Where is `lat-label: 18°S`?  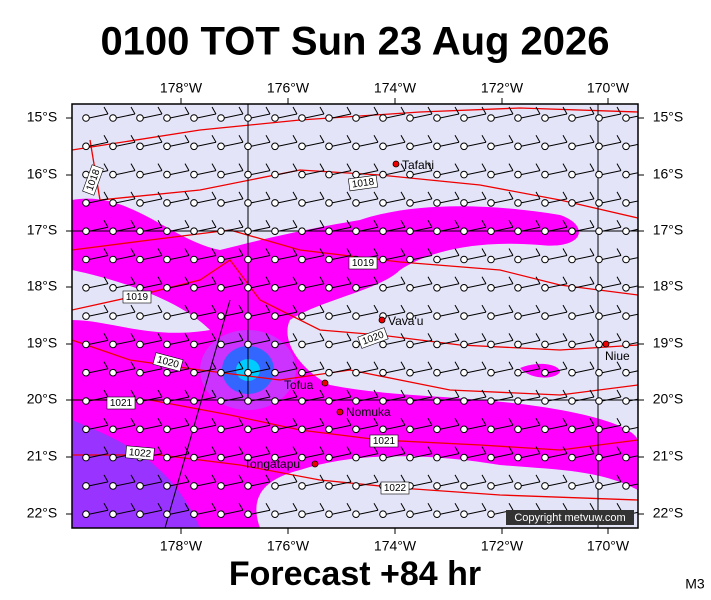
lat-label: 18°S is located at coordinates (668, 286).